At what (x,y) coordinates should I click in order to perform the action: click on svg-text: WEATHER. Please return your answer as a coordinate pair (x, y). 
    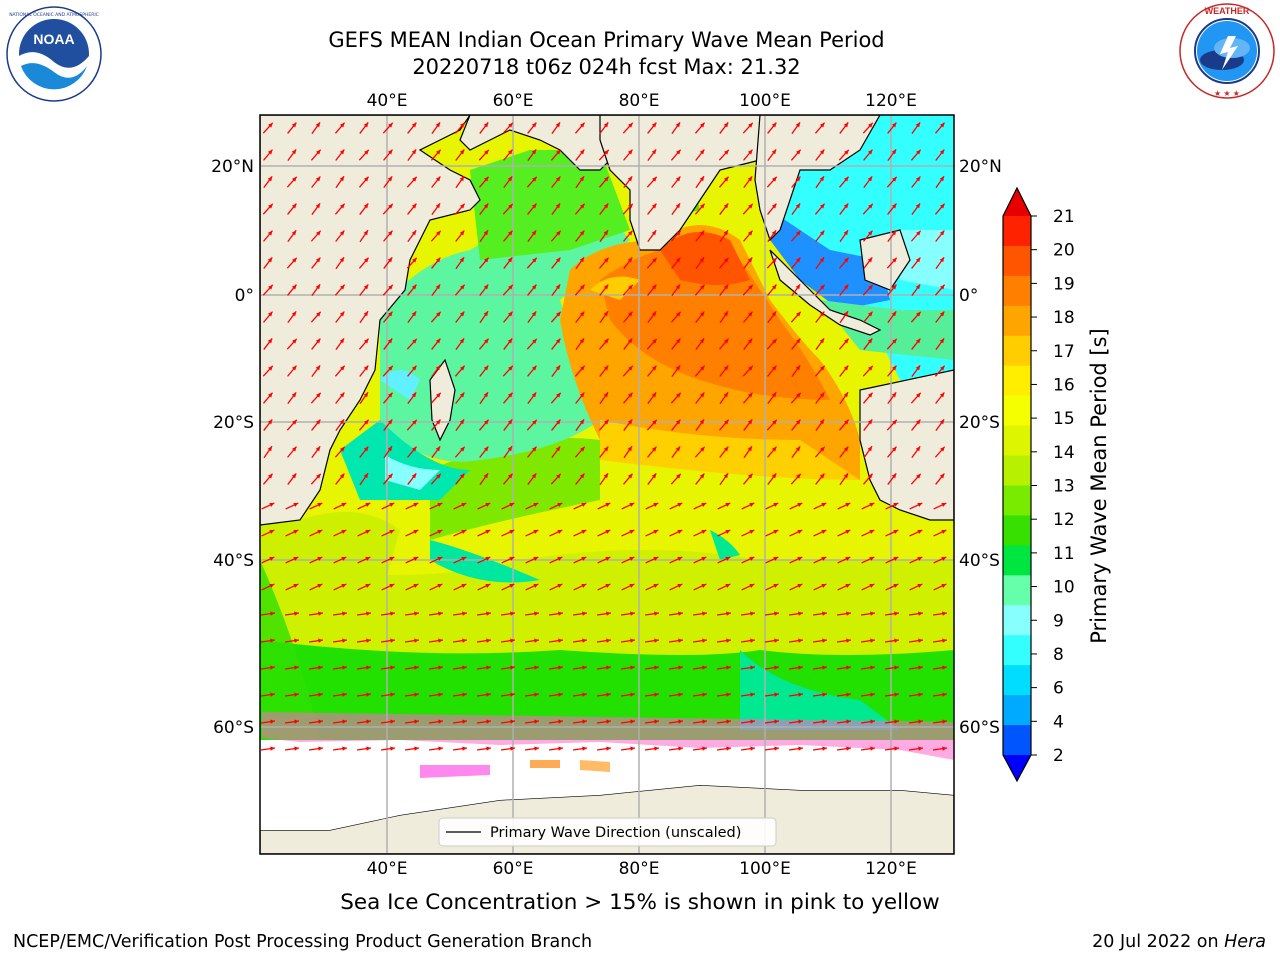
    Looking at the image, I should click on (1227, 11).